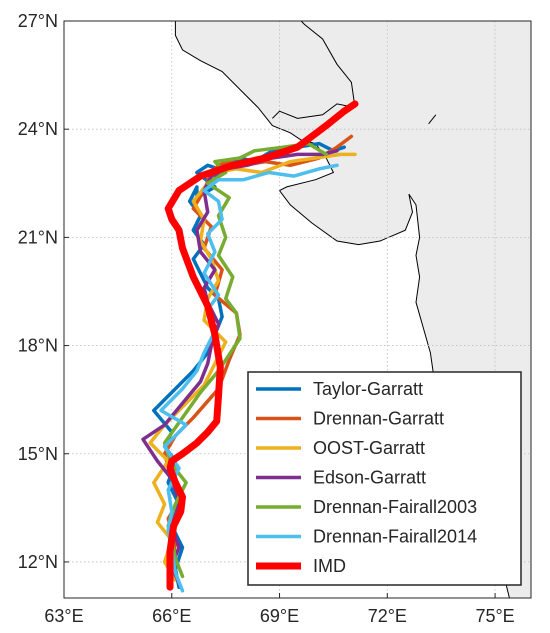 Image resolution: width=550 pixels, height=633 pixels. What do you see at coordinates (38, 237) in the screenshot?
I see `y-tick-label: 21°N` at bounding box center [38, 237].